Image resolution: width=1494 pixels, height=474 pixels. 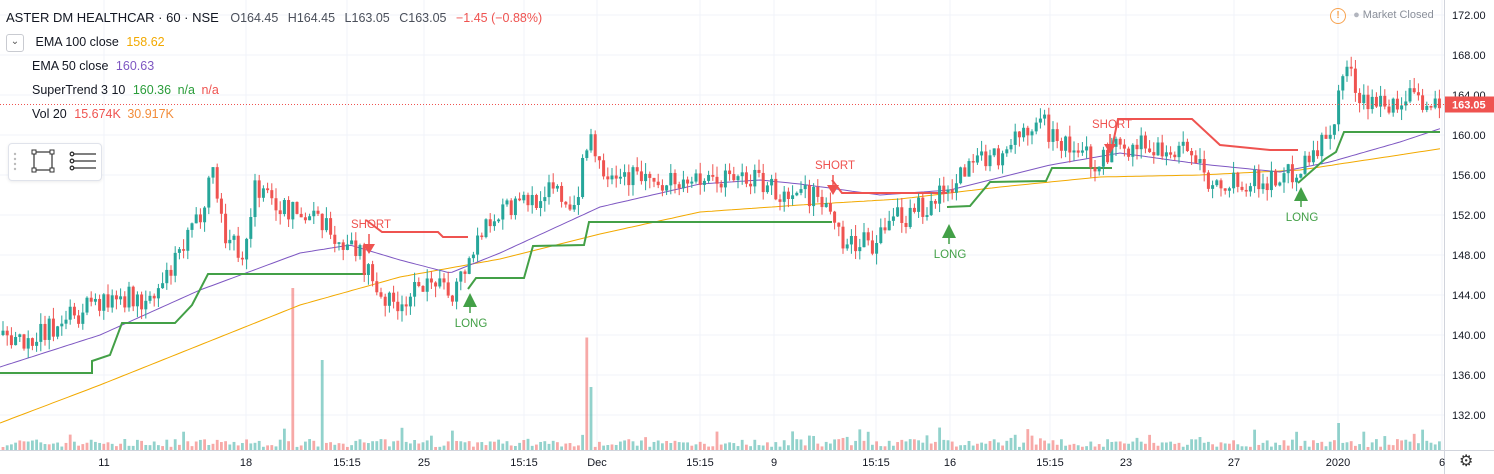 I want to click on lines-tool-icon, so click(x=82, y=161).